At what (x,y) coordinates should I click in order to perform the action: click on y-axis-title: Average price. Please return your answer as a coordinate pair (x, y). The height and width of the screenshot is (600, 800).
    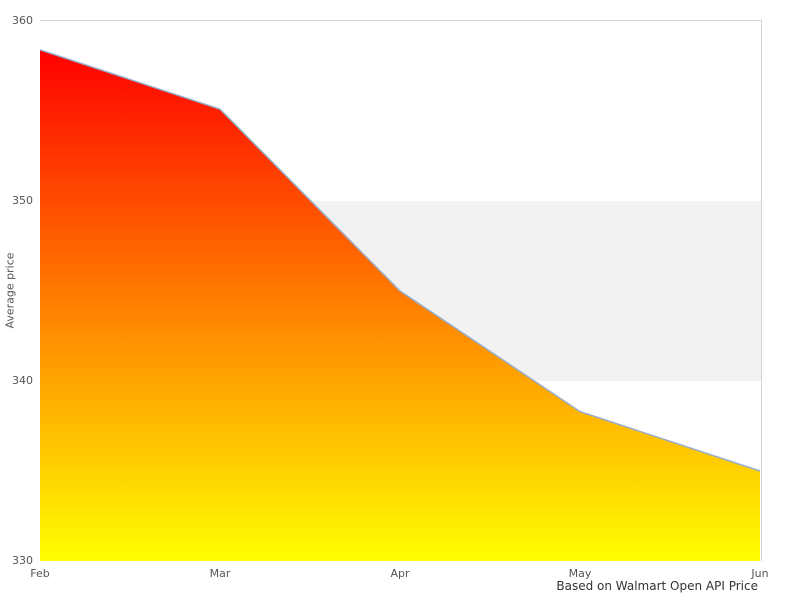
    Looking at the image, I should click on (10, 290).